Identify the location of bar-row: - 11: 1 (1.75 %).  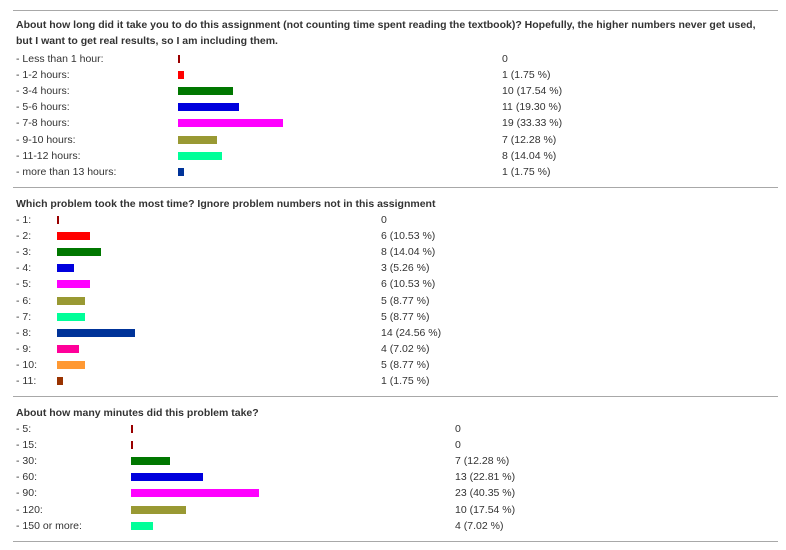
(393, 381).